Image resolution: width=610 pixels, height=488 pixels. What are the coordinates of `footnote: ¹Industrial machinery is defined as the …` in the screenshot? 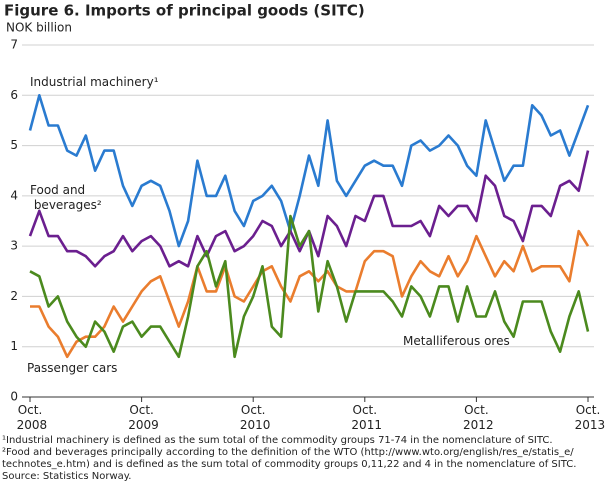 It's located at (277, 440).